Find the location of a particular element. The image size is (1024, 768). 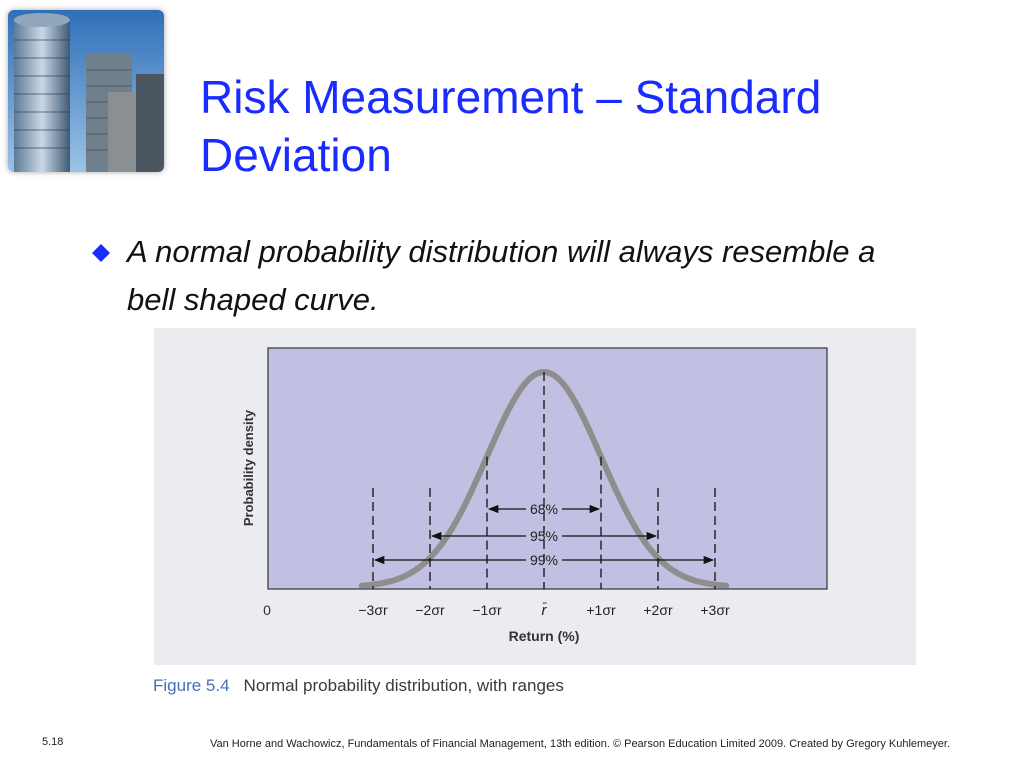

diamond-bullet-icon is located at coordinates (101, 253).